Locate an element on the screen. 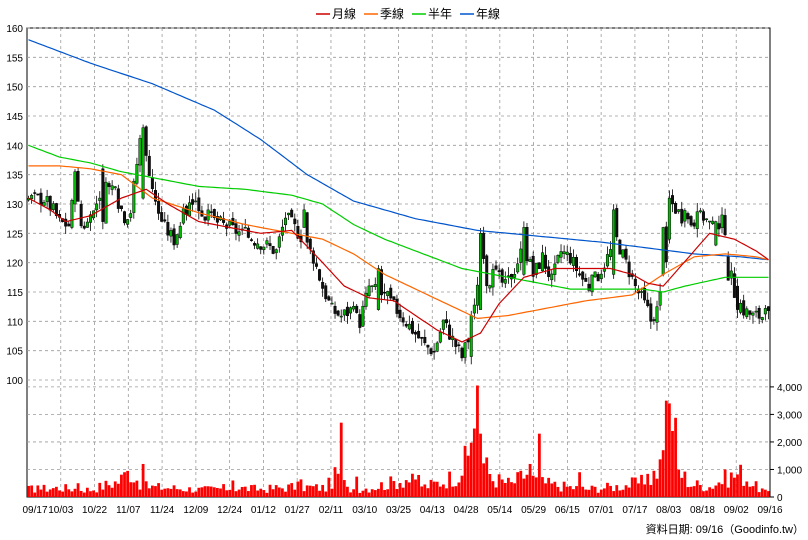  date-tick-label: 12/09 is located at coordinates (195, 510).